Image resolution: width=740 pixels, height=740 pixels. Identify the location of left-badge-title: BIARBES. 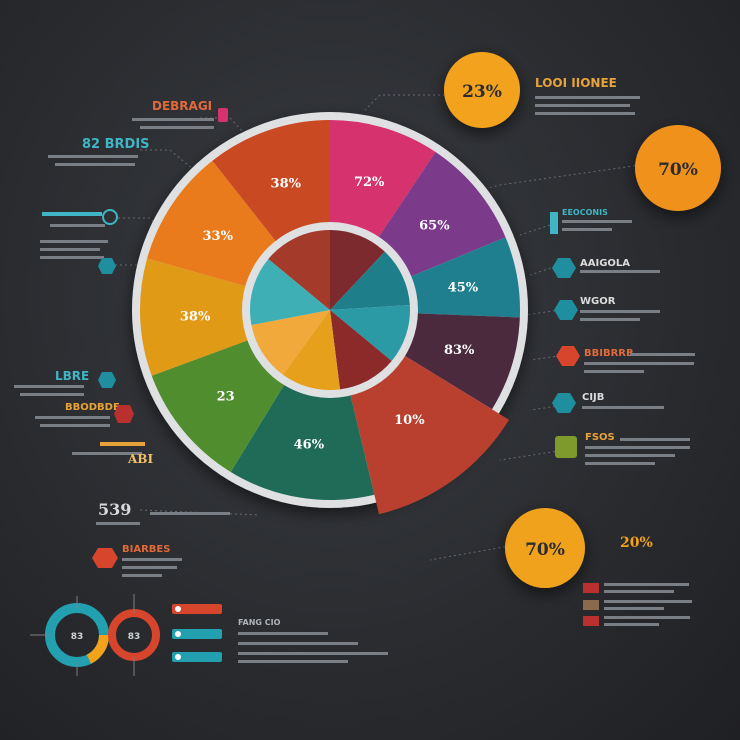
(146, 549).